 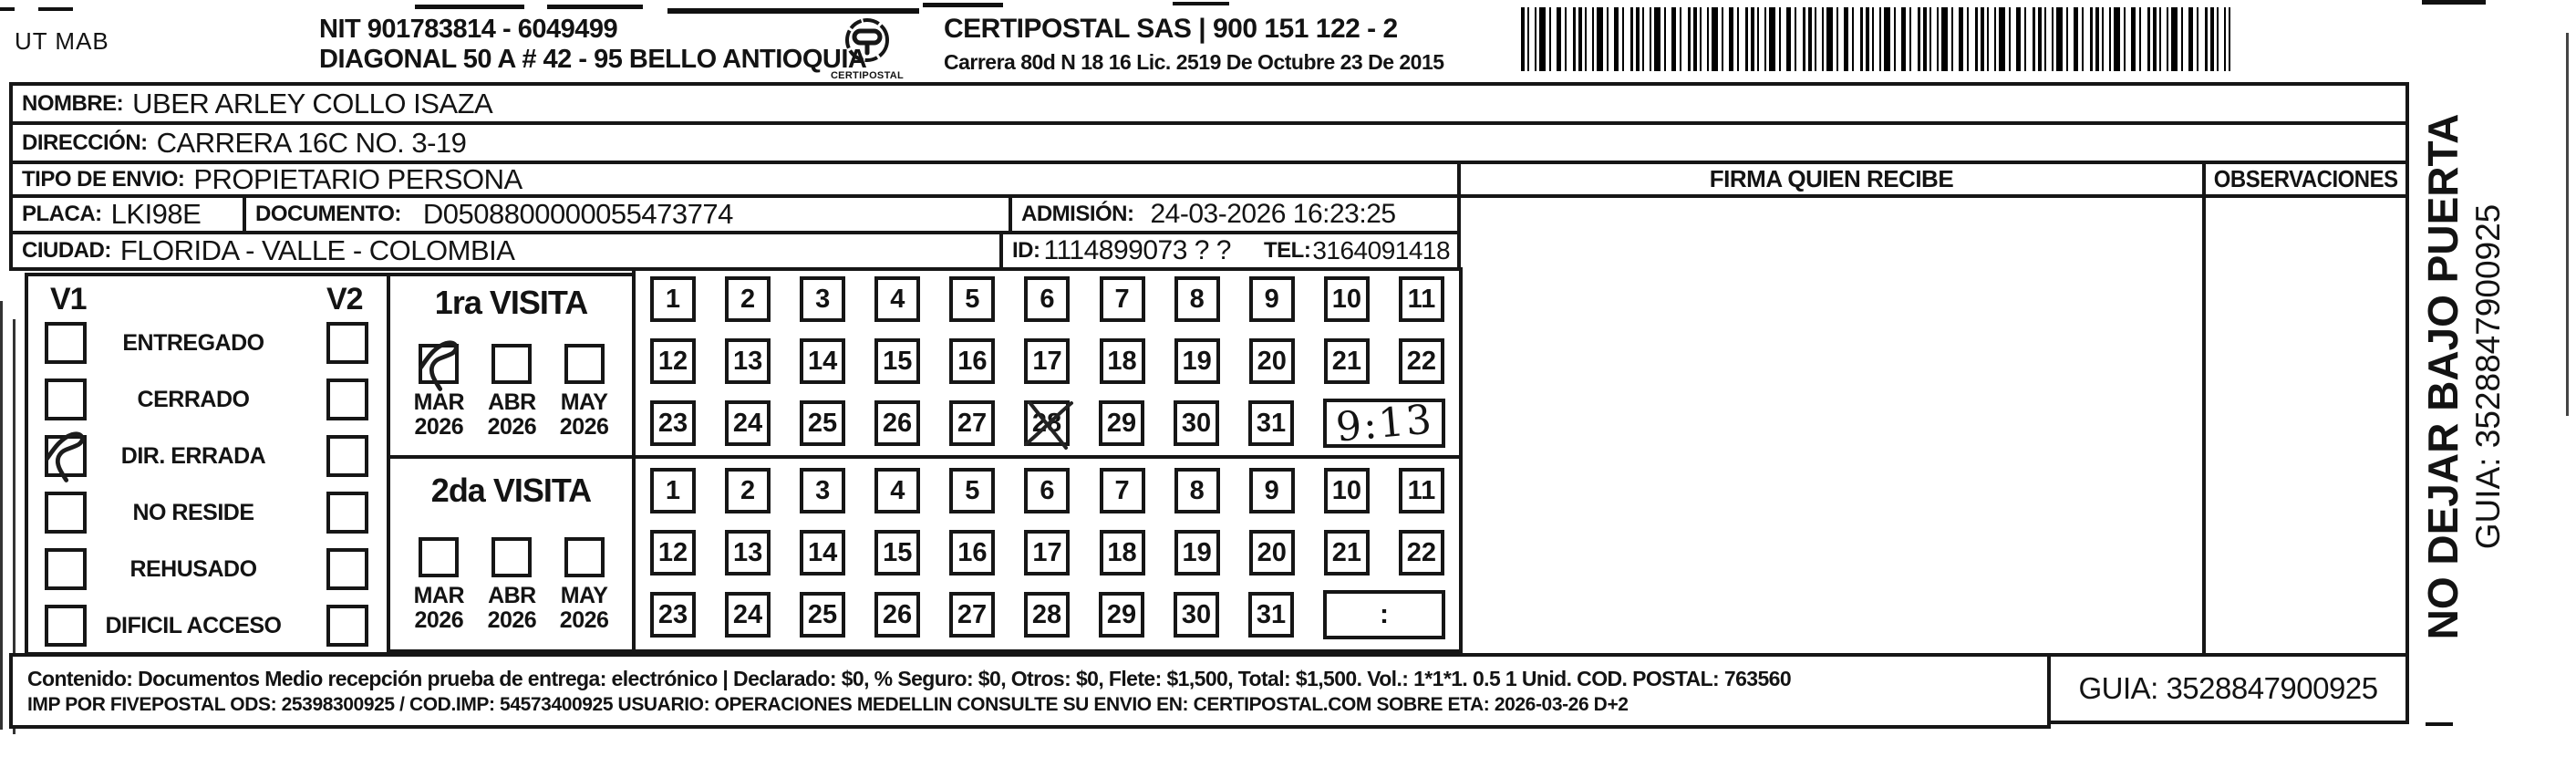 I want to click on placa-value: LKI98E, so click(x=156, y=214).